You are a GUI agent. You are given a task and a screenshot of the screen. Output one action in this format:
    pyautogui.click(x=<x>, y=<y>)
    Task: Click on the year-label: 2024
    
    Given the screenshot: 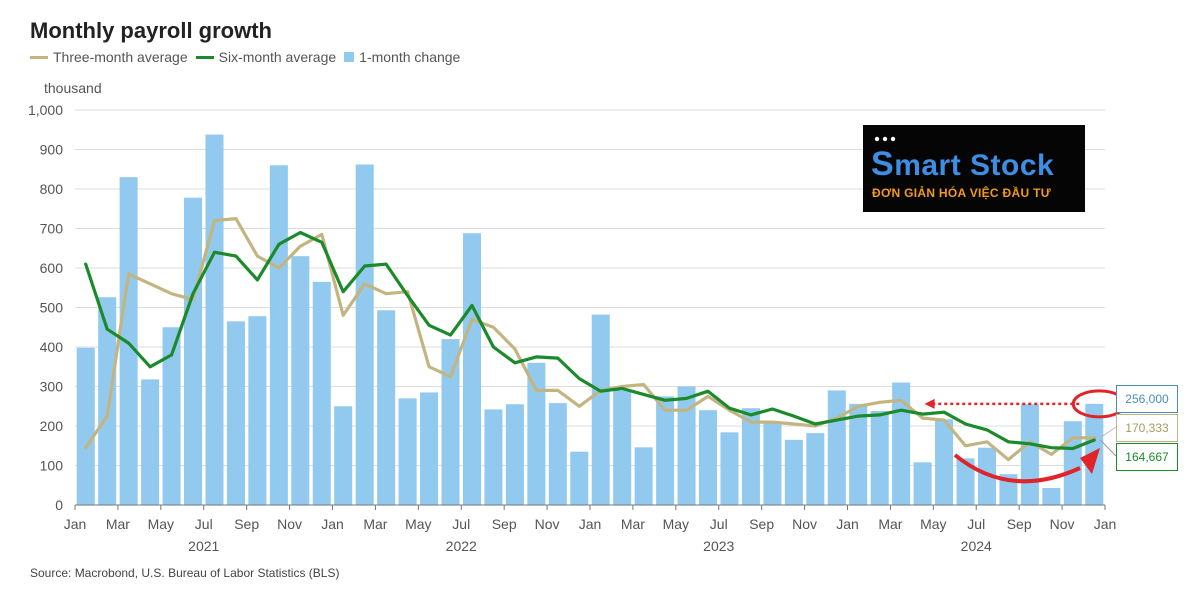 What is the action you would take?
    pyautogui.click(x=976, y=546)
    